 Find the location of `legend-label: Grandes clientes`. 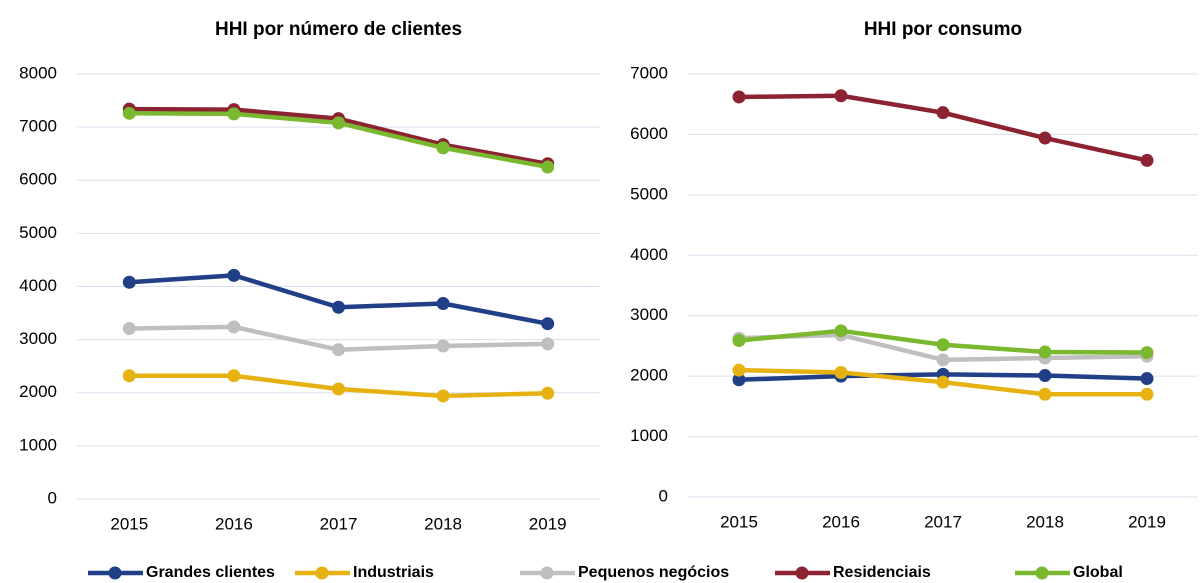

legend-label: Grandes clientes is located at coordinates (210, 572).